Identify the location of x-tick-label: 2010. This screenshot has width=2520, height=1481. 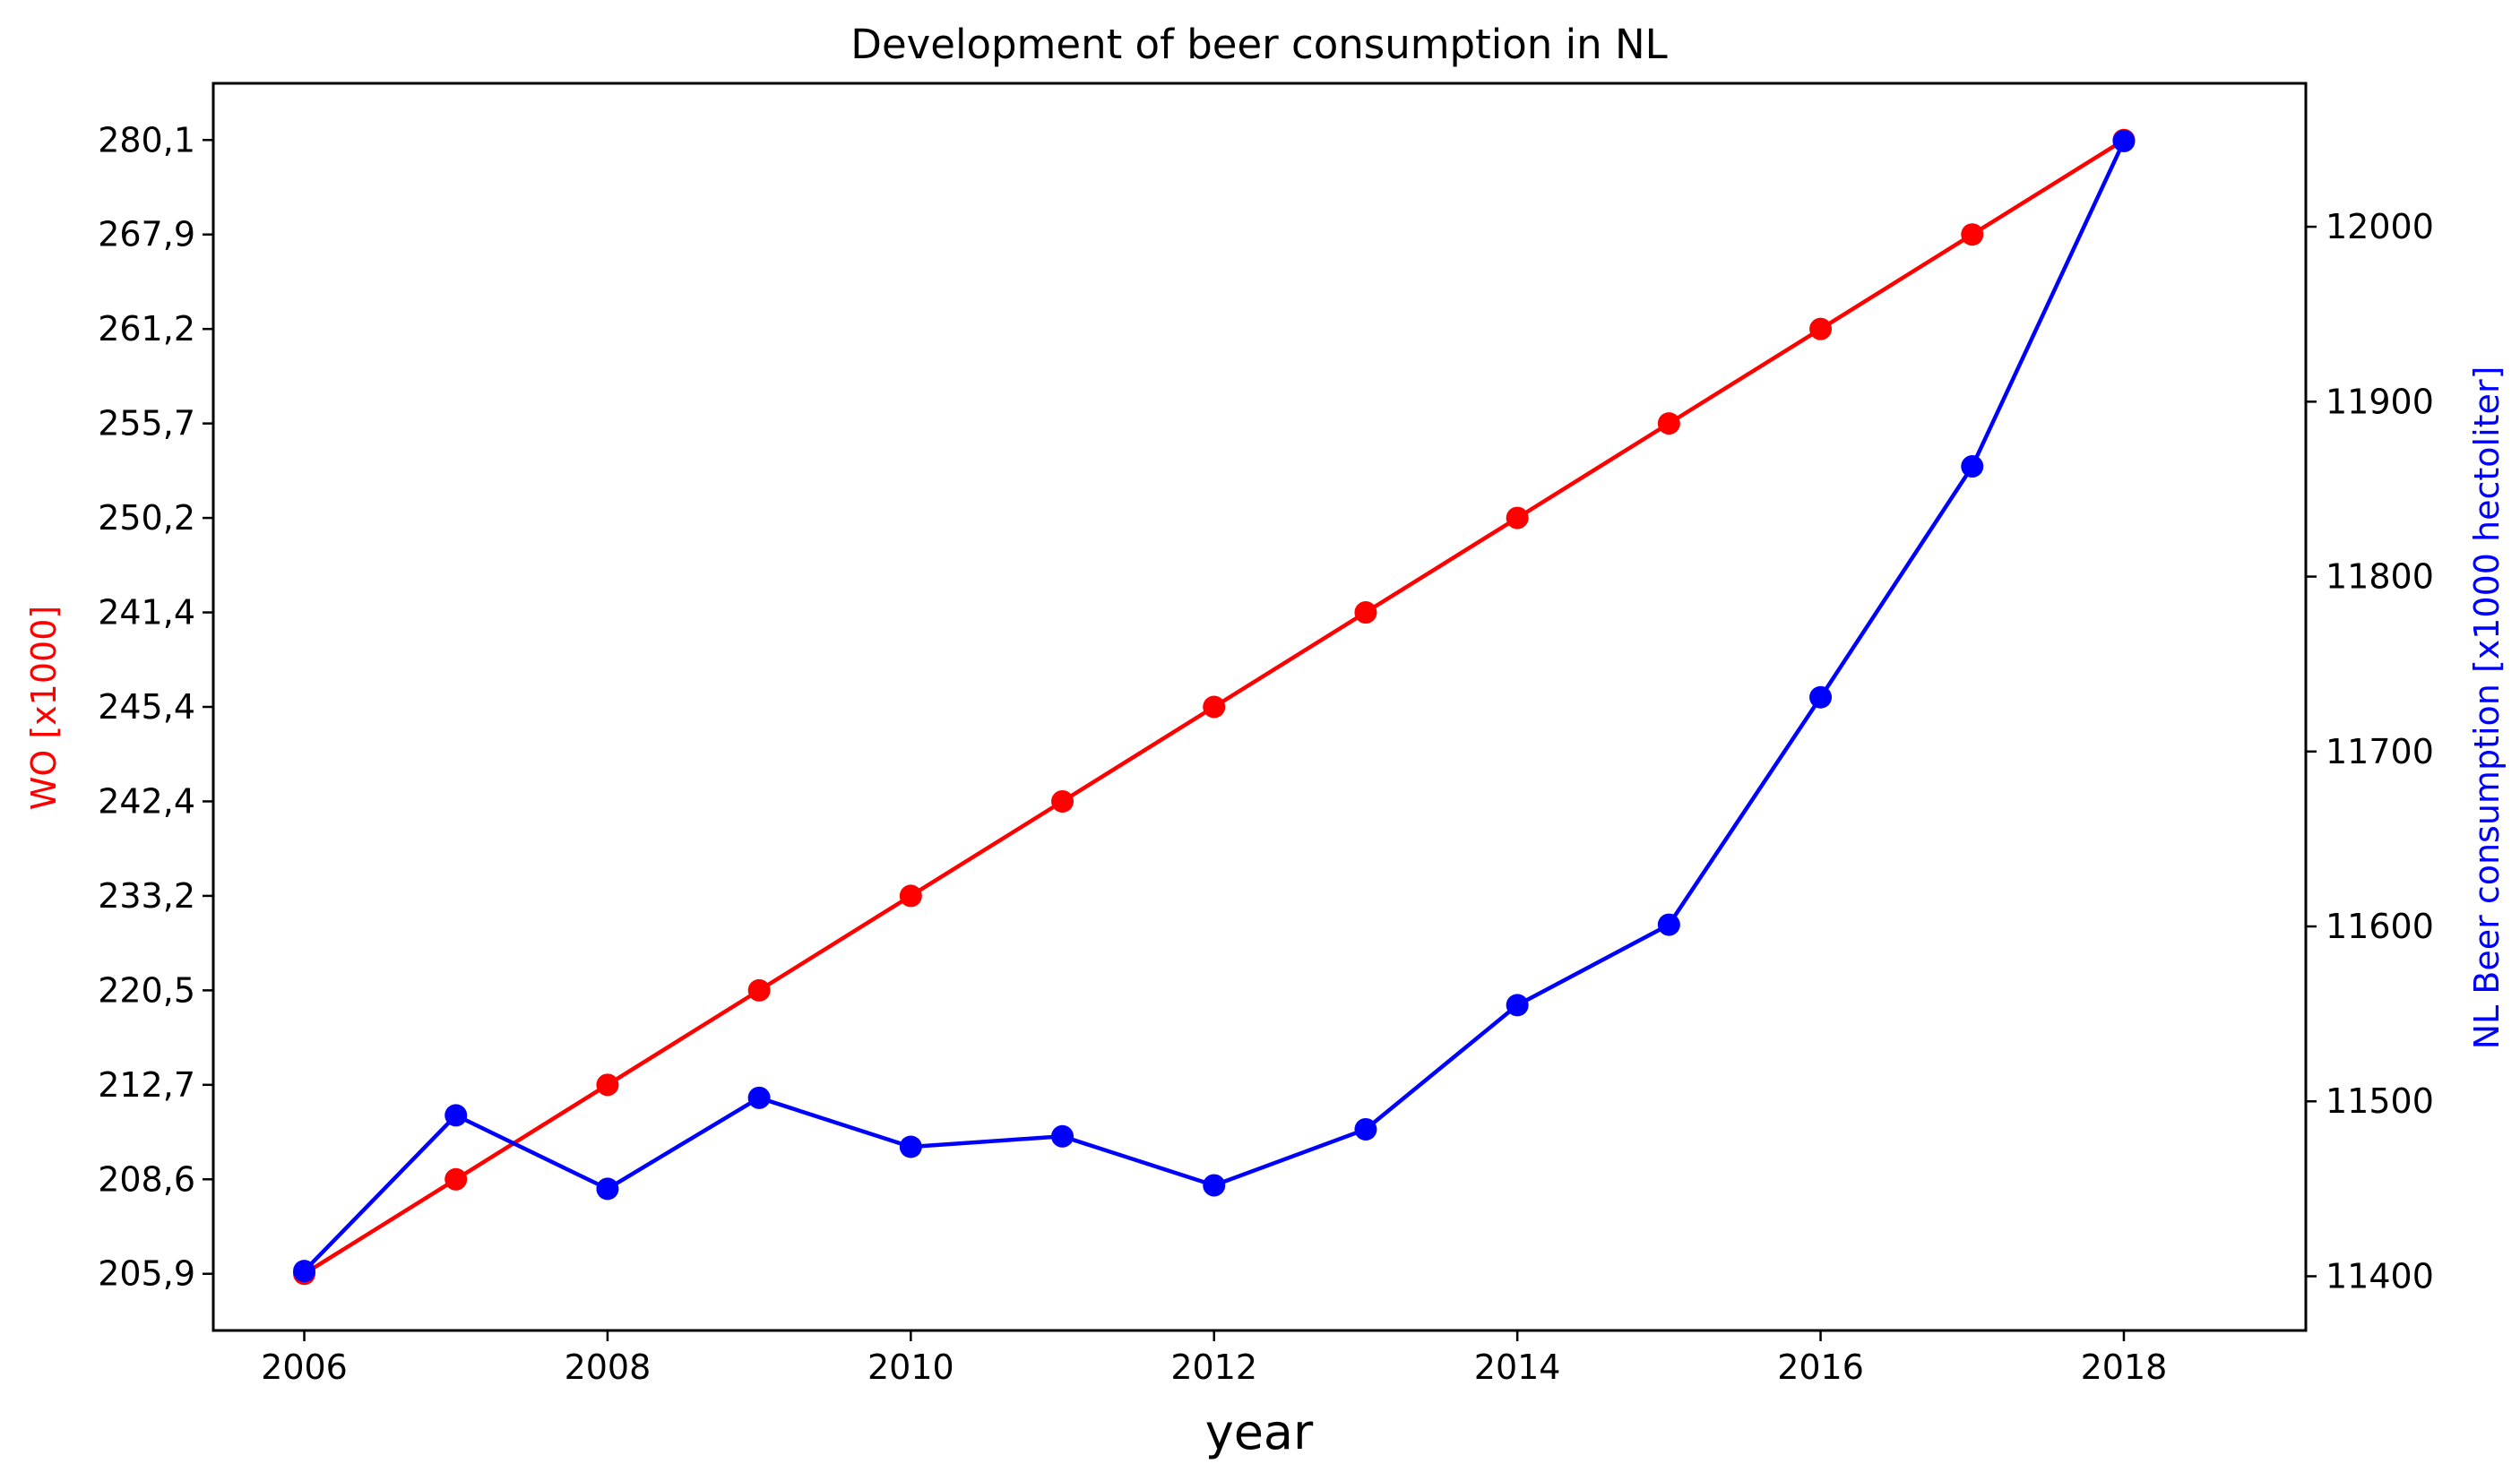
(910, 1367).